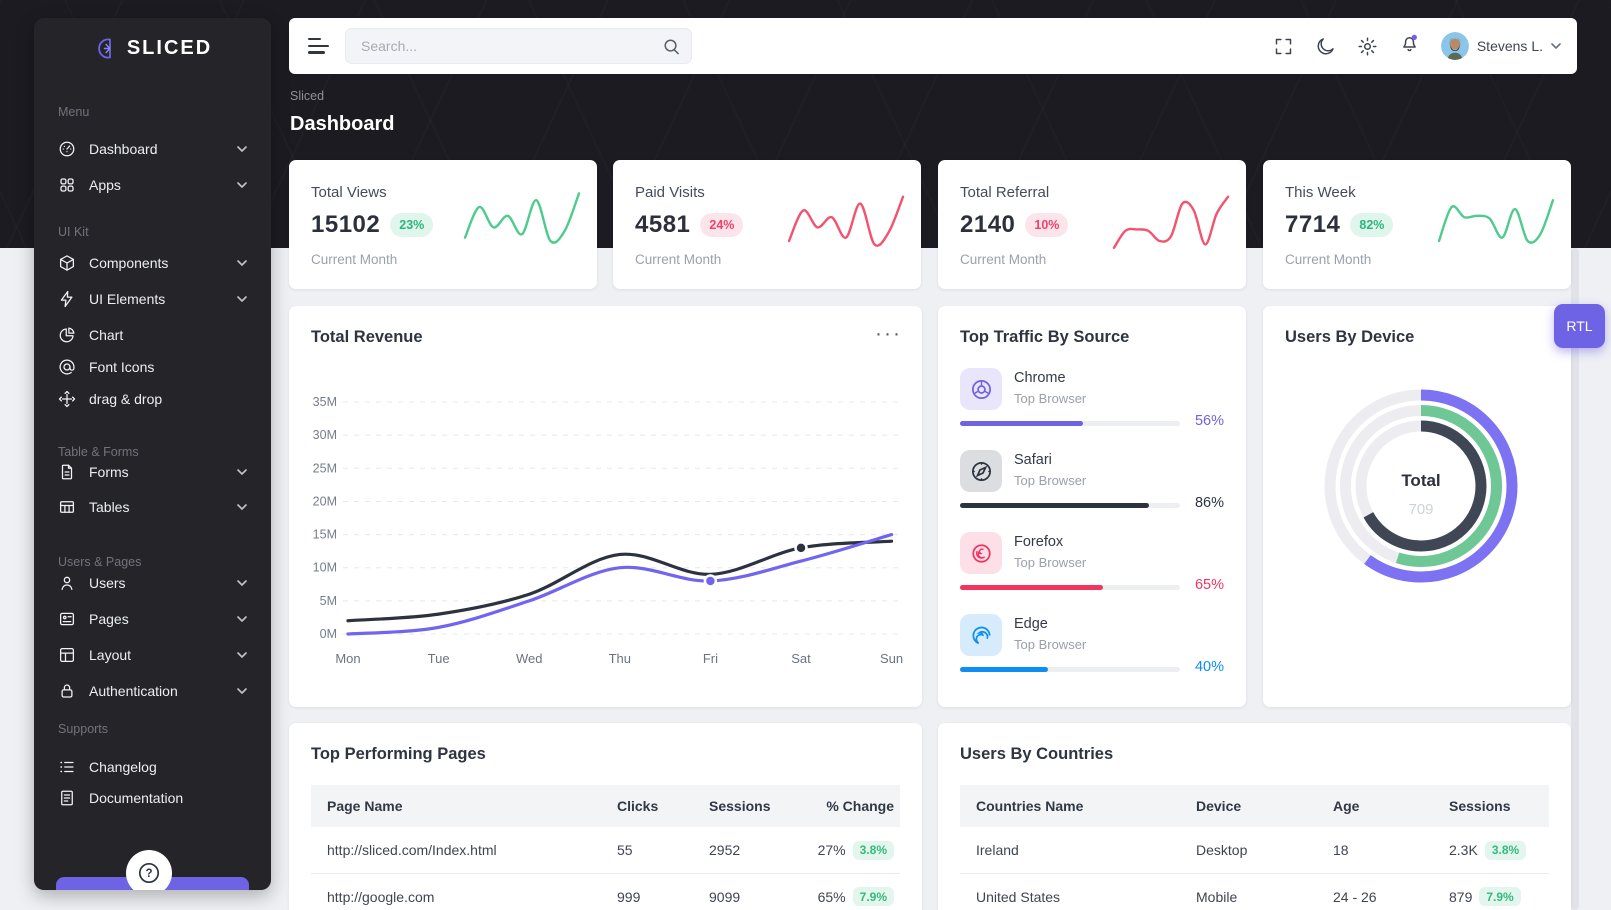 The image size is (1611, 910). Describe the element at coordinates (722, 225) in the screenshot. I see `stat-badge: 24%` at that location.